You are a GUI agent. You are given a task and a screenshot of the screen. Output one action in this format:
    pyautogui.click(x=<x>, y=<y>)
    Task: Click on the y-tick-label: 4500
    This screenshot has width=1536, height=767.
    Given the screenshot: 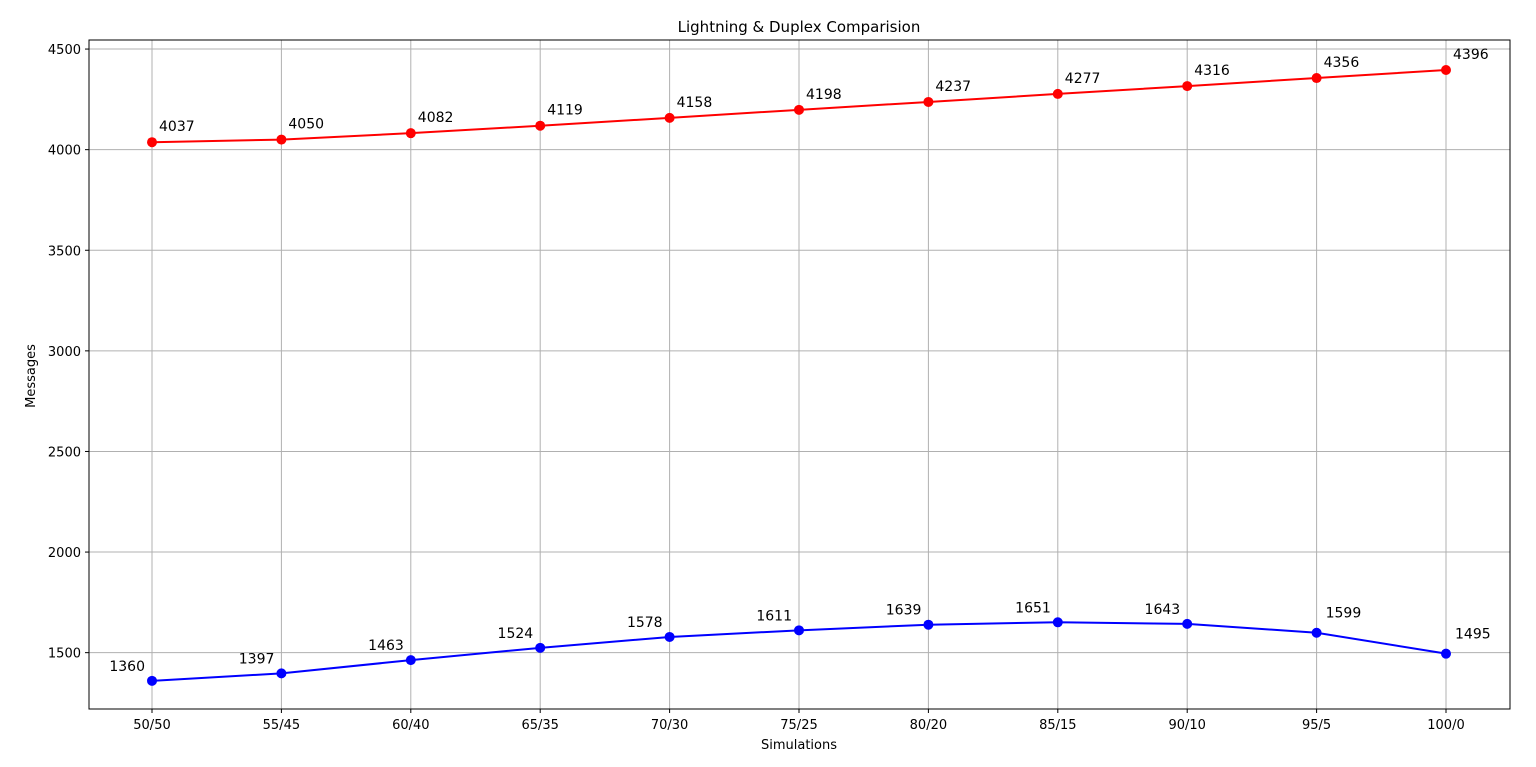 What is the action you would take?
    pyautogui.click(x=64, y=50)
    